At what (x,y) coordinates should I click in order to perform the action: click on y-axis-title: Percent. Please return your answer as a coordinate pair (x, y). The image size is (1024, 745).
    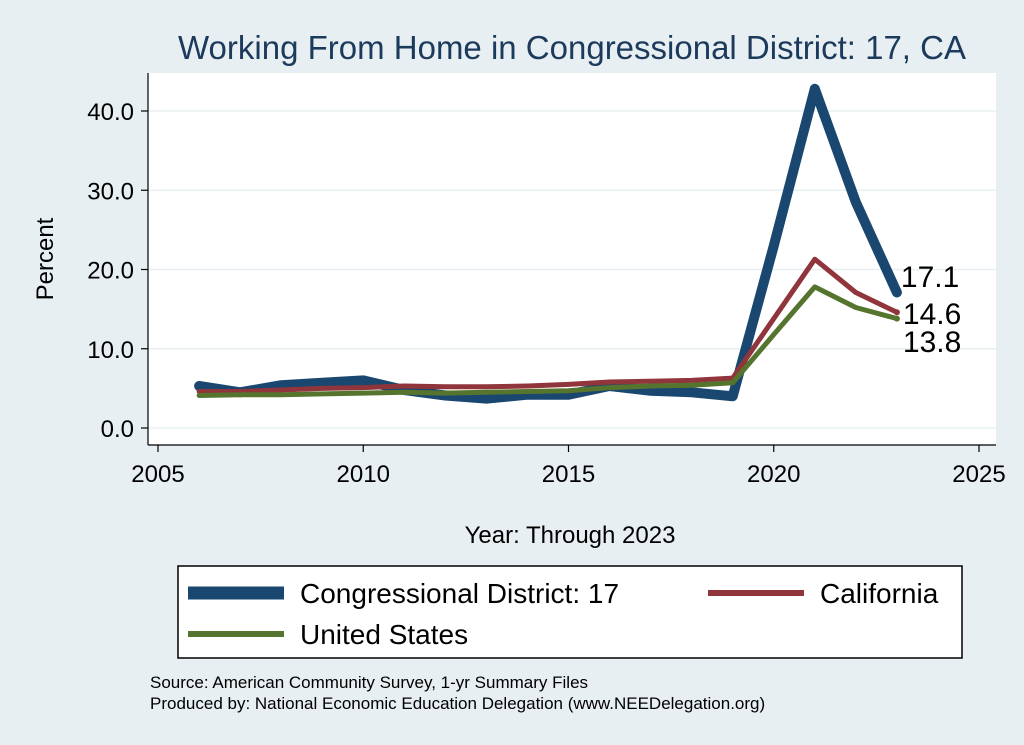
    Looking at the image, I should click on (45, 258).